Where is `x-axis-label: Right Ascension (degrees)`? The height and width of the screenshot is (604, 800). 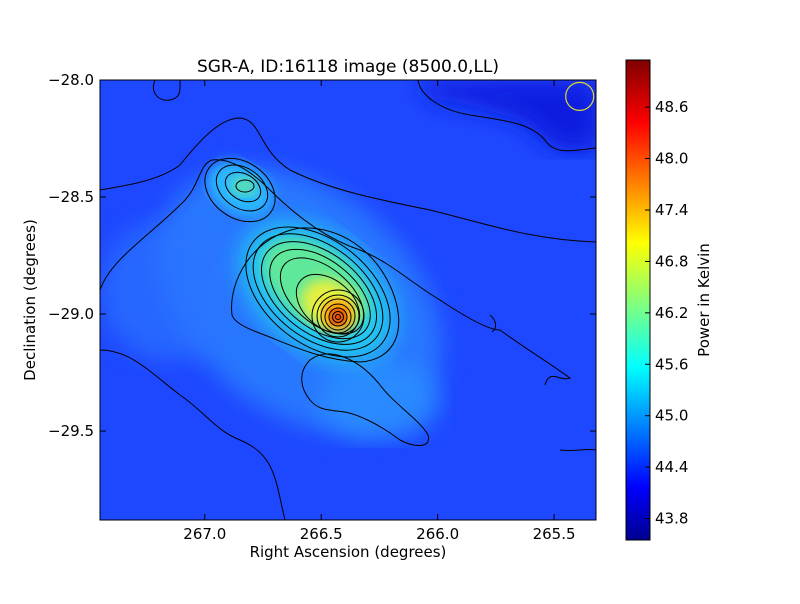
x-axis-label: Right Ascension (degrees) is located at coordinates (348, 552).